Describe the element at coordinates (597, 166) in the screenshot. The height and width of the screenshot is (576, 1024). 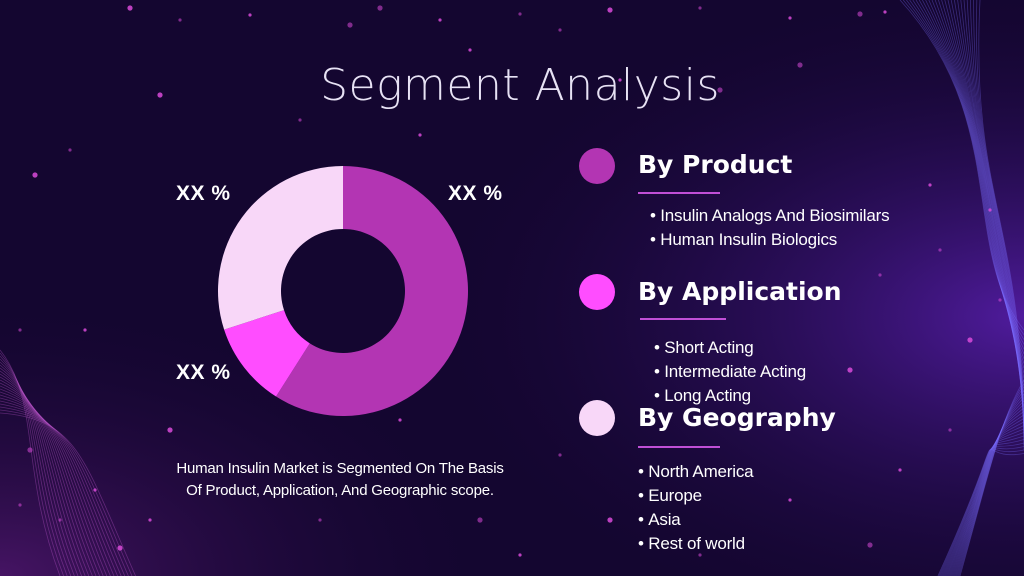
I see `product-legend-dot` at that location.